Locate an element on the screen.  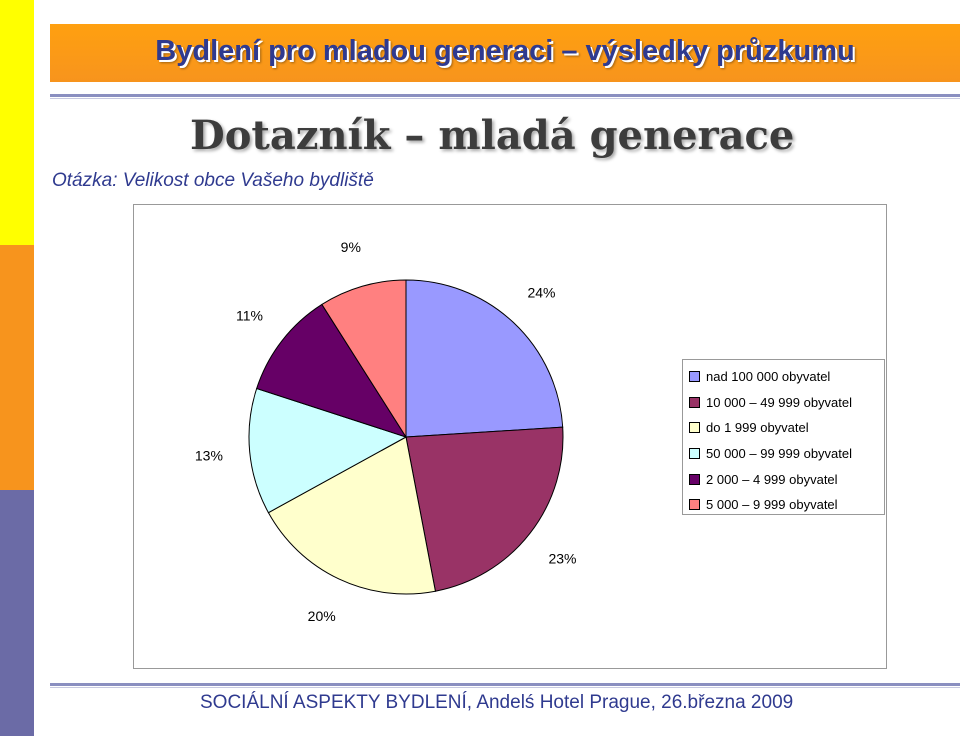
left-accent-blue is located at coordinates (17, 613).